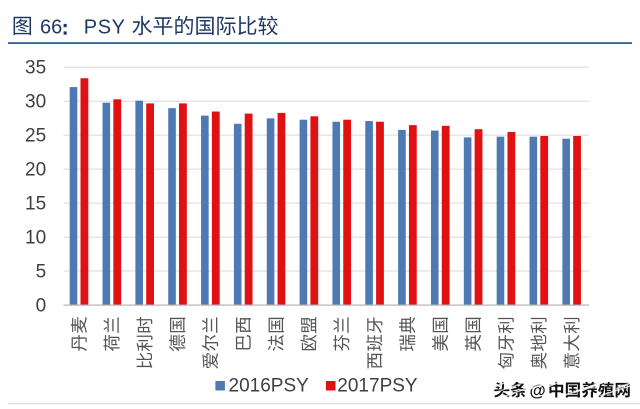  I want to click on svg-text: 0, so click(41, 306).